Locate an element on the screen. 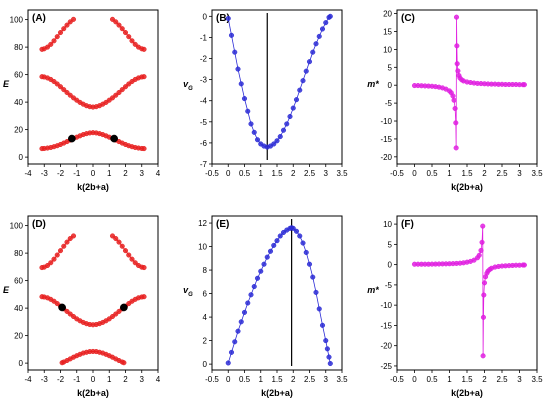 The height and width of the screenshot is (414, 550). y-tick-label: 15 is located at coordinates (387, 31).